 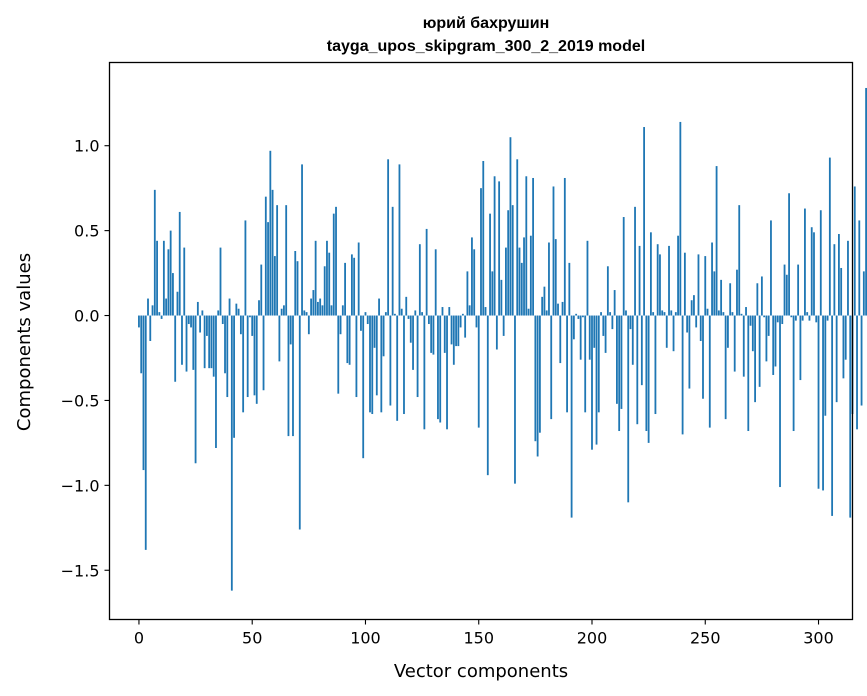 What do you see at coordinates (705, 638) in the screenshot?
I see `x-tick-label: 250` at bounding box center [705, 638].